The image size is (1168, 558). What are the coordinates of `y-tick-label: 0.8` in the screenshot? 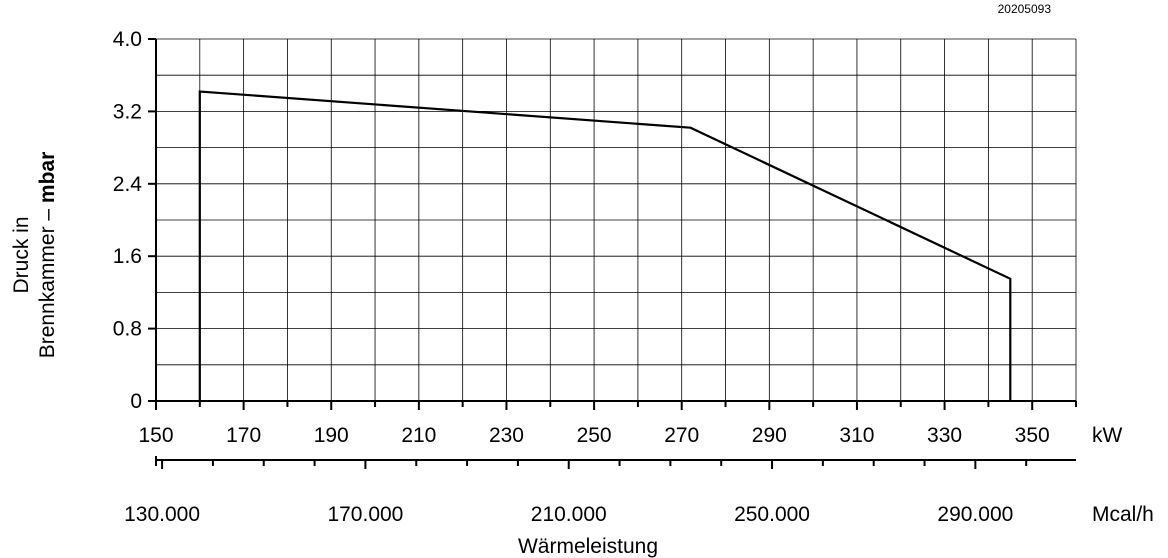 It's located at (127, 329).